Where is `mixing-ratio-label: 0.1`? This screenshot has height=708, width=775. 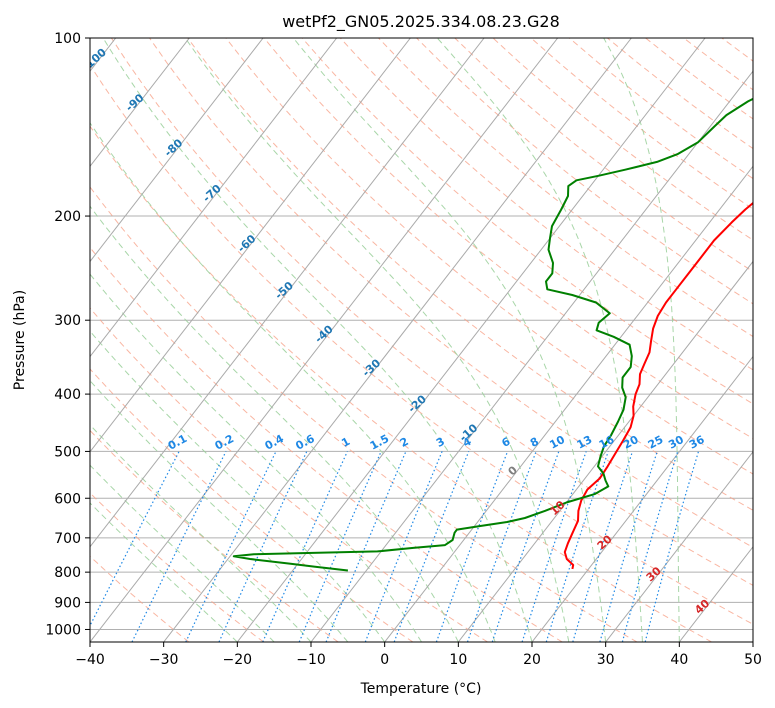 mixing-ratio-label: 0.1 is located at coordinates (177, 442).